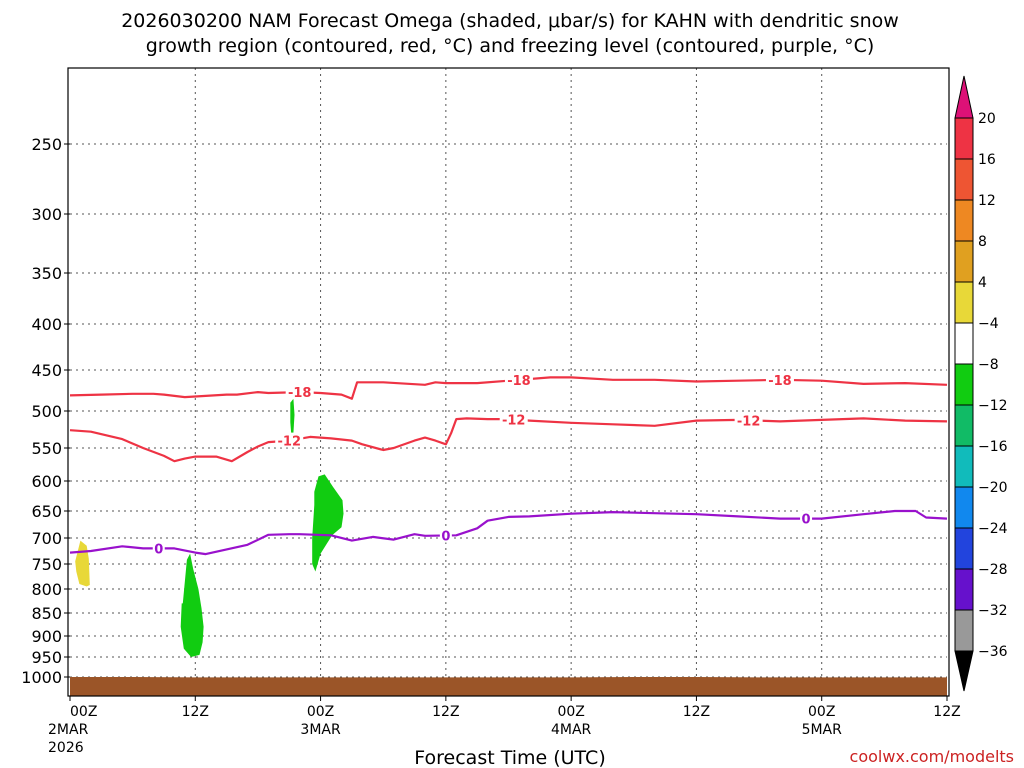 The width and height of the screenshot is (1024, 768). What do you see at coordinates (982, 242) in the screenshot?
I see `colorbar-label-3: 8` at bounding box center [982, 242].